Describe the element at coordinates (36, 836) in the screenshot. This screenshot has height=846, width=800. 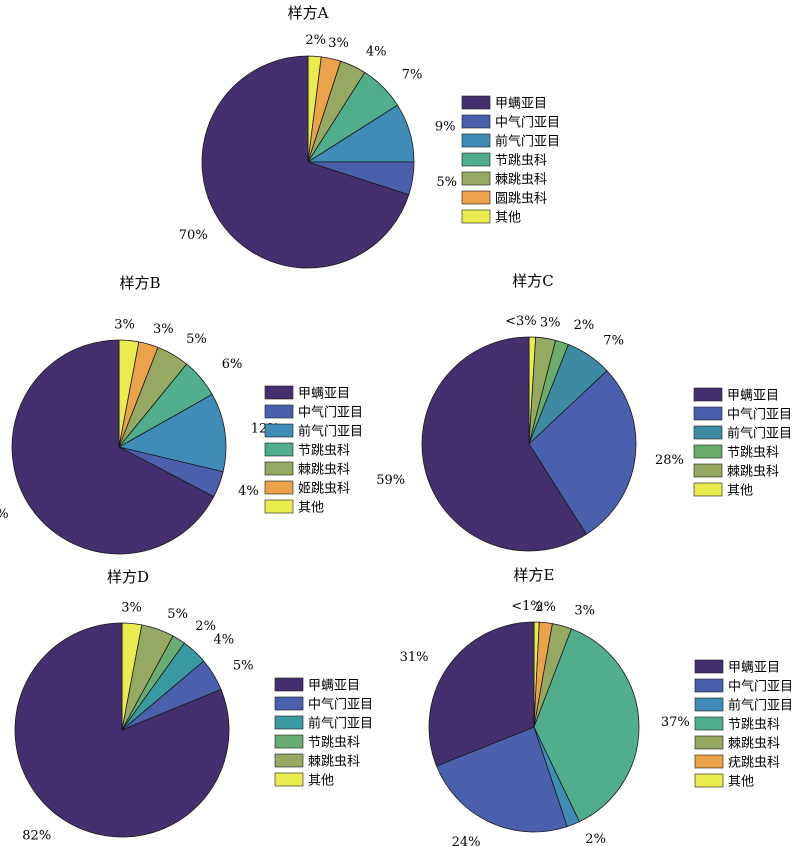
I see `data-label: 82%` at that location.